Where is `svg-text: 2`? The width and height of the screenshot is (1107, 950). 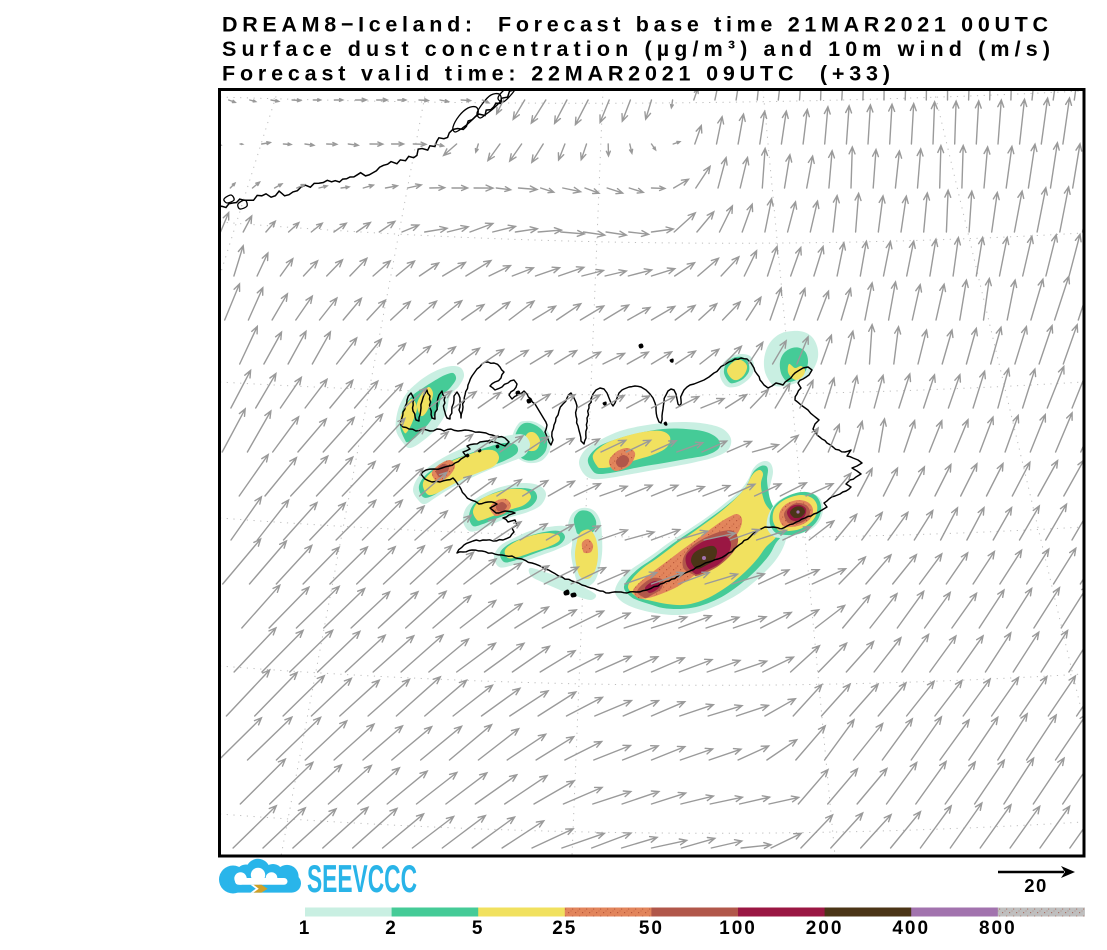 svg-text: 2 is located at coordinates (391, 928).